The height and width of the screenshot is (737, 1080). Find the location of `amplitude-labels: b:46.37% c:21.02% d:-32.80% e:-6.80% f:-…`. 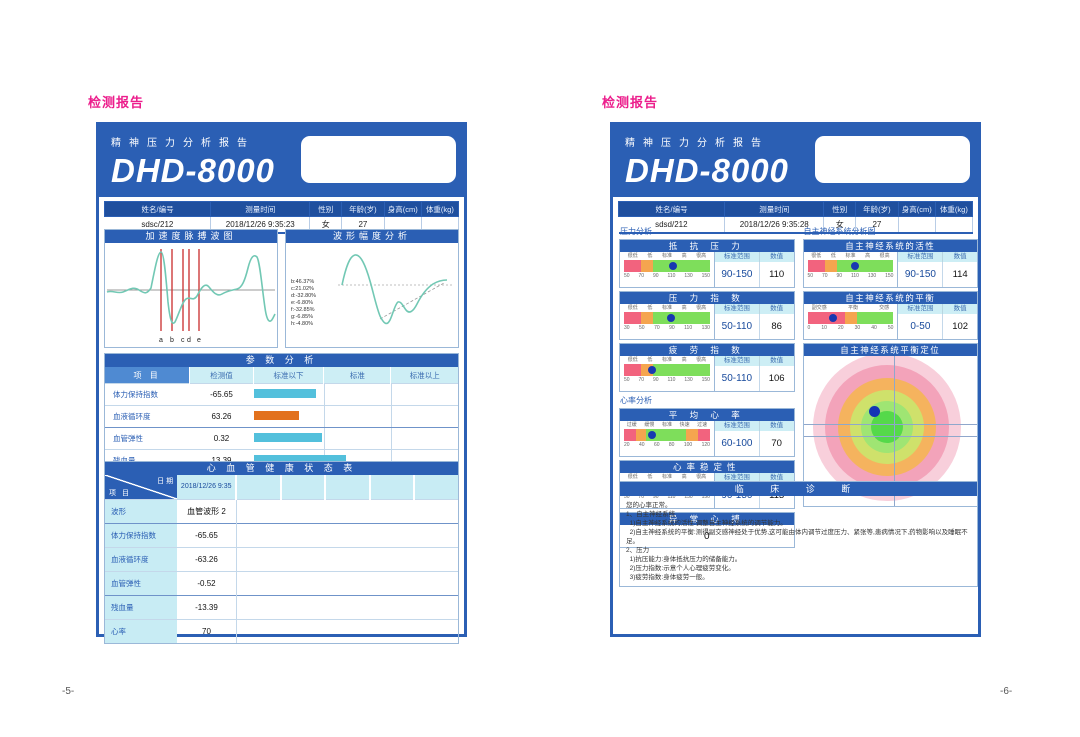

amplitude-labels: b:46.37% c:21.02% d:-32.80% e:-6.80% f:-… is located at coordinates (304, 303).